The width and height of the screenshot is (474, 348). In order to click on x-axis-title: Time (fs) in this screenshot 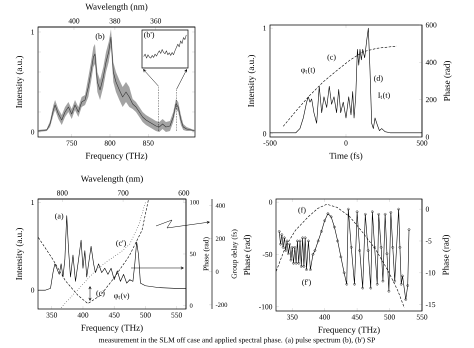, I will do `click(345, 156)`.